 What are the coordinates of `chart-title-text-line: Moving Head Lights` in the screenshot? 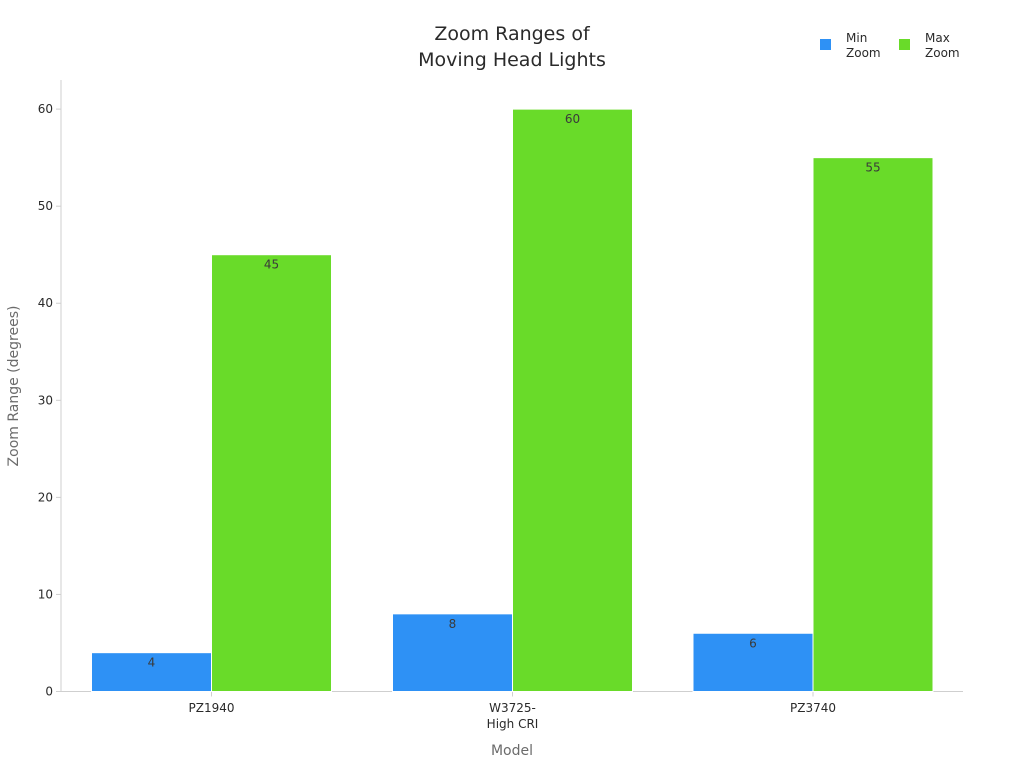 It's located at (512, 60).